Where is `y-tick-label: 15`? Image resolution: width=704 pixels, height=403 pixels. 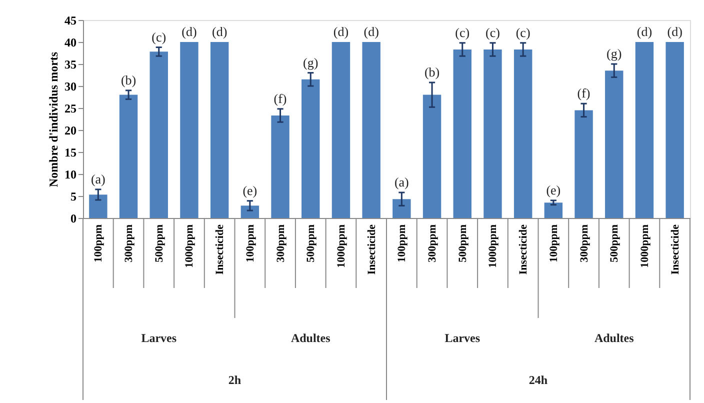
y-tick-label: 15 is located at coordinates (70, 153).